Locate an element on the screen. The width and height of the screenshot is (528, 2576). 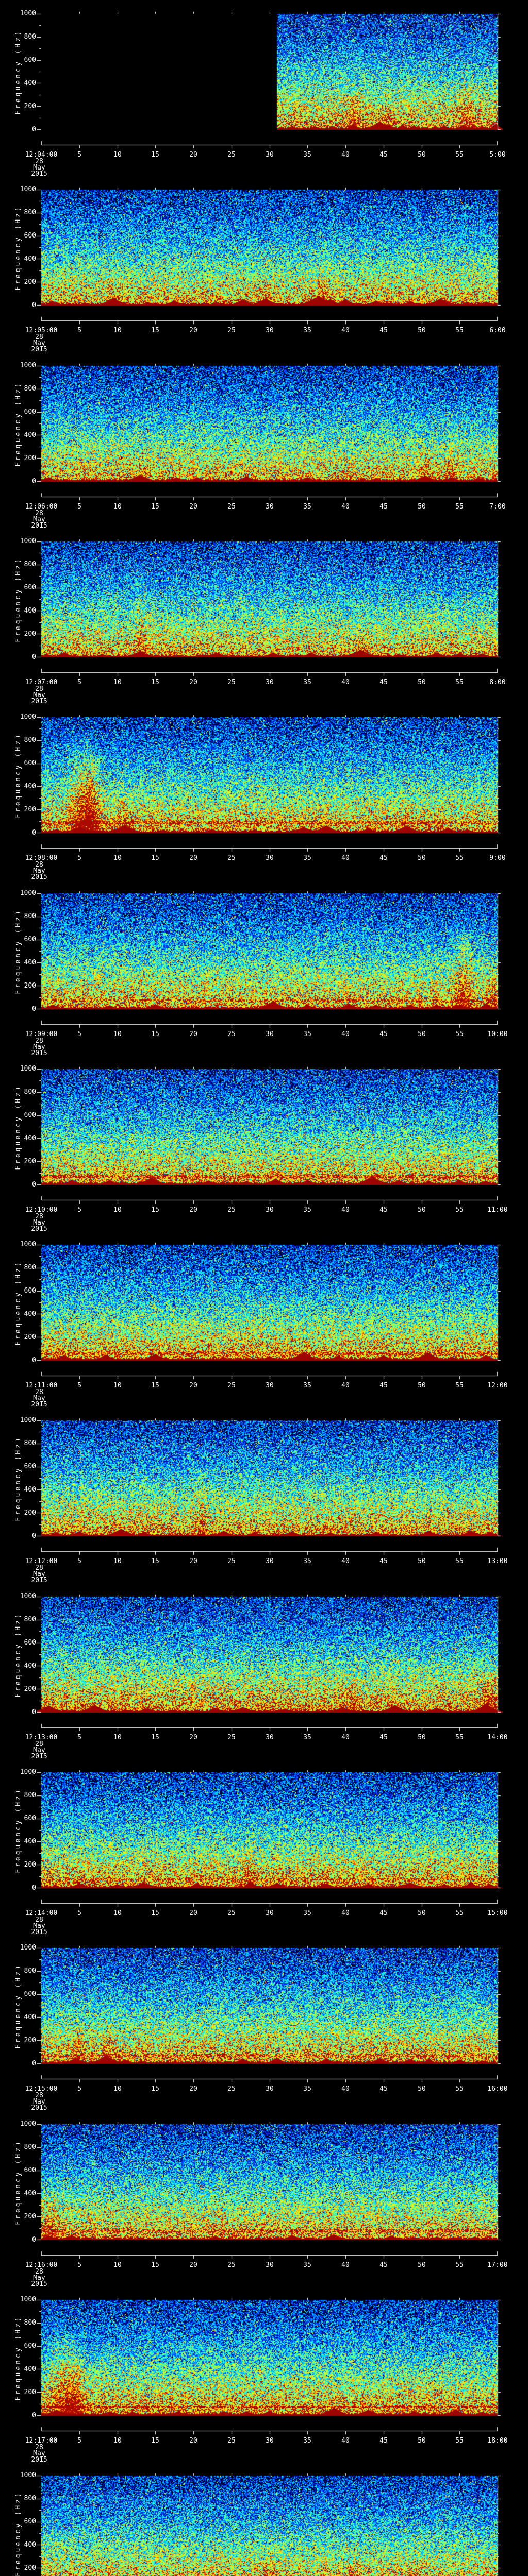
spectrogram-canvas-12:04:00 is located at coordinates (270, 81).